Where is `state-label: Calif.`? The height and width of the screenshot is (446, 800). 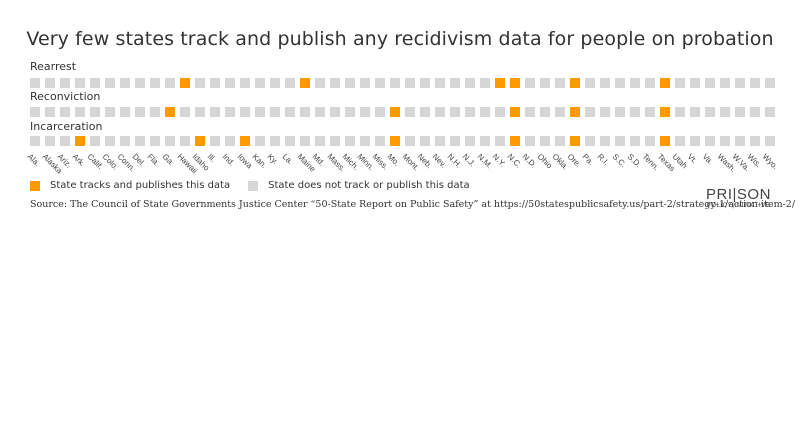
state-label: Calif. is located at coordinates (95, 162).